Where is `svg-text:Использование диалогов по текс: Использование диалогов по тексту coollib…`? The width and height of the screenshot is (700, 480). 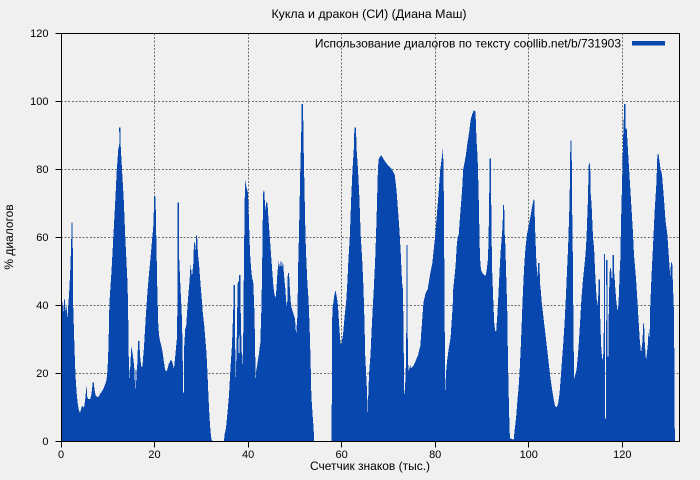
svg-text:Использование диалогов по текс: Использование диалогов по тексту coollib… is located at coordinates (468, 44).